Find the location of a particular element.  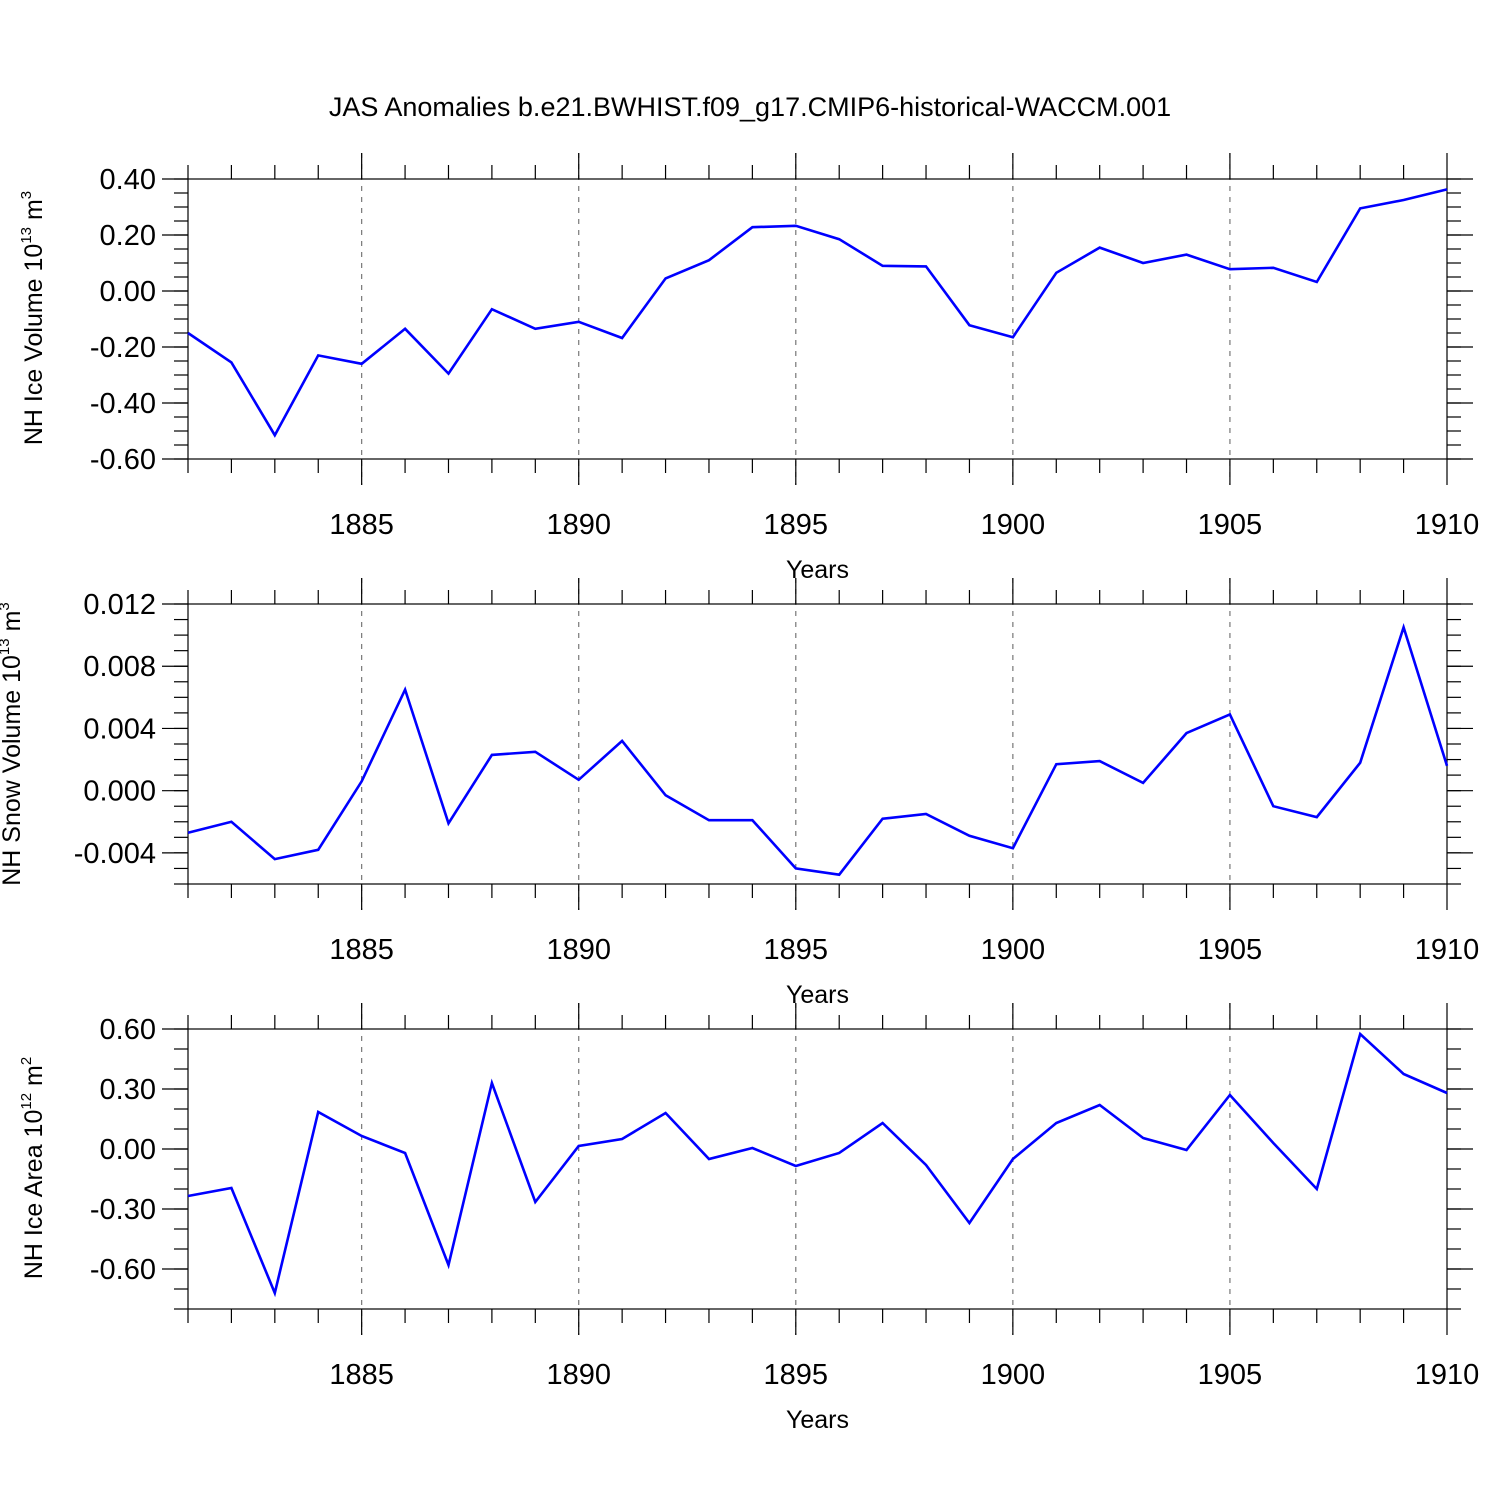

y-tick-label: -0.20 is located at coordinates (123, 348).